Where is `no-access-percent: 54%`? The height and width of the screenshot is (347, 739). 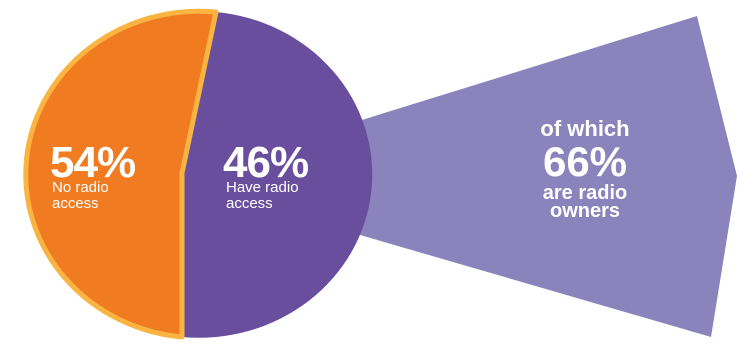 no-access-percent: 54% is located at coordinates (93, 162).